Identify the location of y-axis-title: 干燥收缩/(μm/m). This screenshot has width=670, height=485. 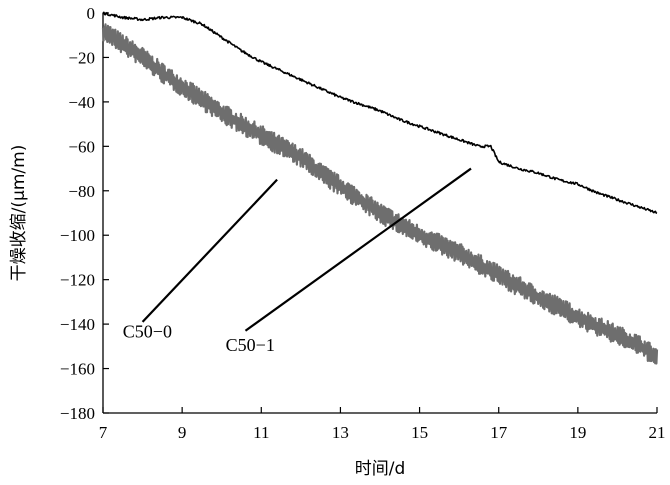
(19, 213).